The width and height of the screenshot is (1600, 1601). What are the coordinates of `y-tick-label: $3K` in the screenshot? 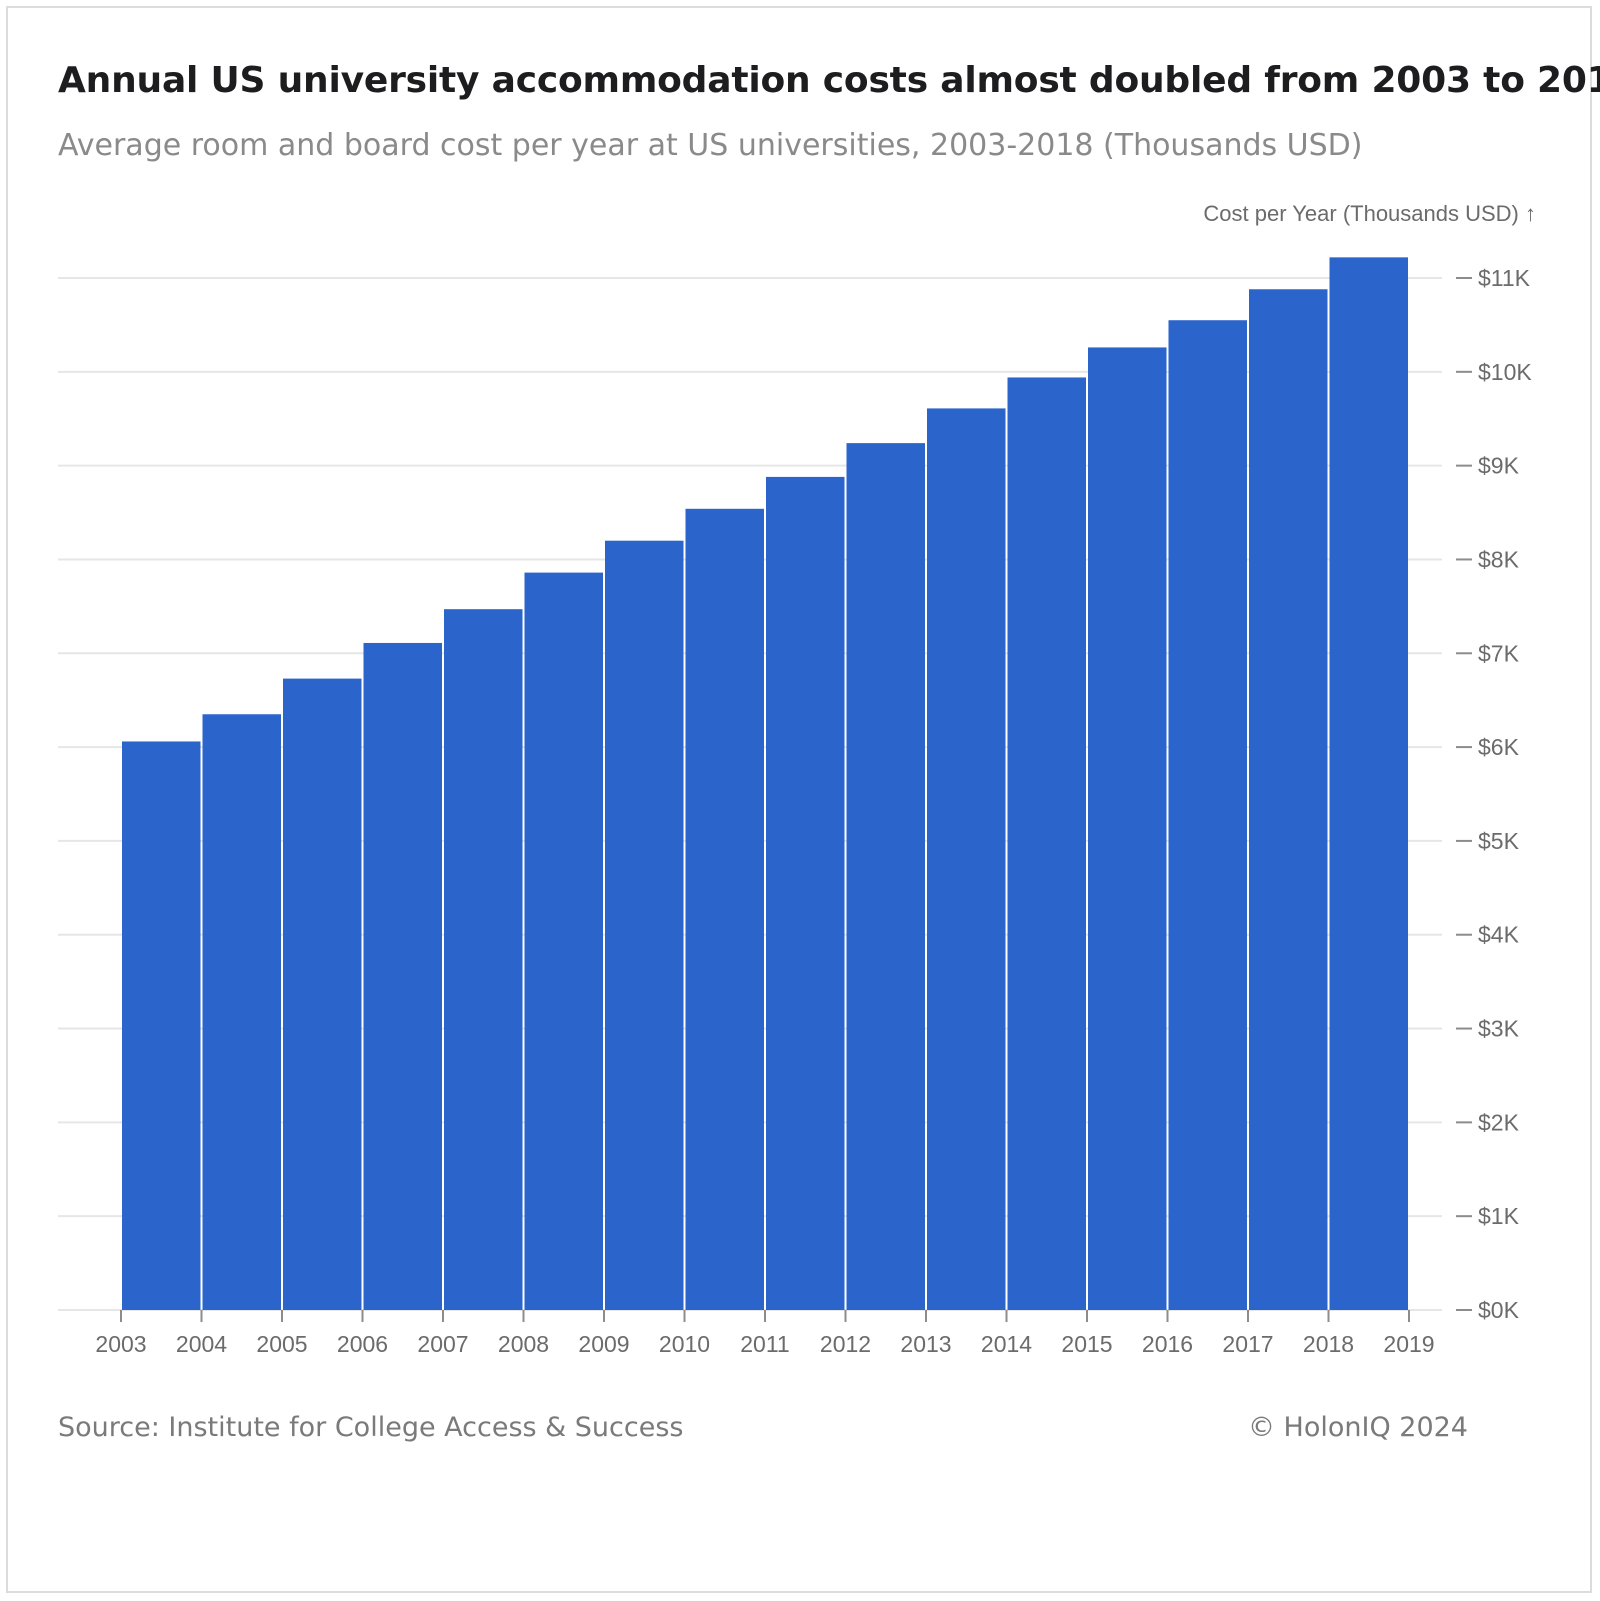 It's located at (1499, 1029).